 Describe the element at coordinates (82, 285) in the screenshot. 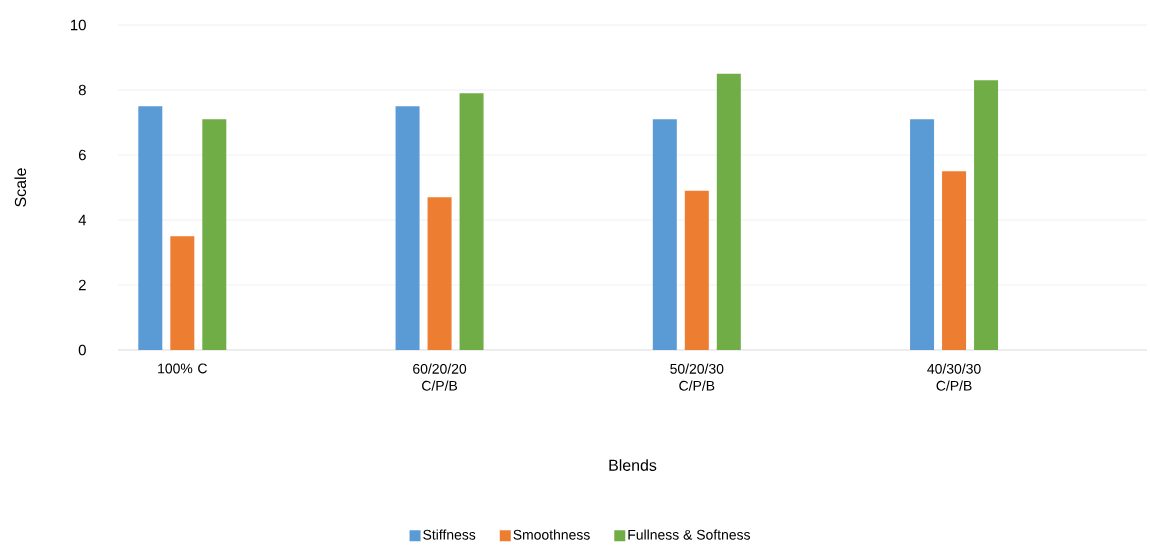

I see `y-tick-label: 2` at that location.